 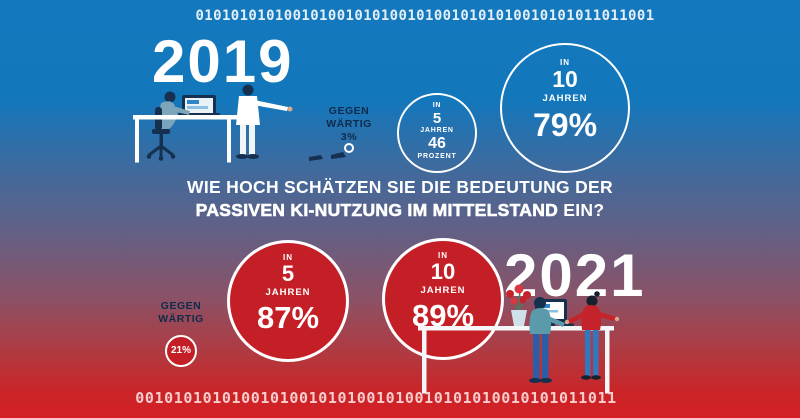 What do you see at coordinates (288, 317) in the screenshot?
I see `bubble-value: 87%` at bounding box center [288, 317].